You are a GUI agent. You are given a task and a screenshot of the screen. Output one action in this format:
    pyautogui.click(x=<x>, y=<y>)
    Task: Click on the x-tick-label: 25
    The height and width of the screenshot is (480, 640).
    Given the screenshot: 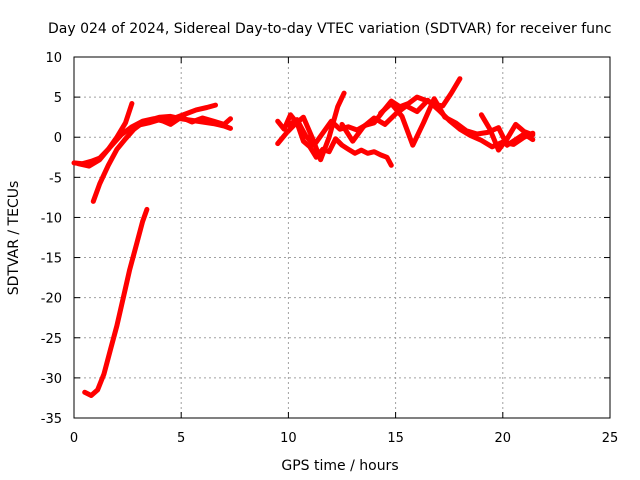 What is the action you would take?
    pyautogui.click(x=610, y=438)
    